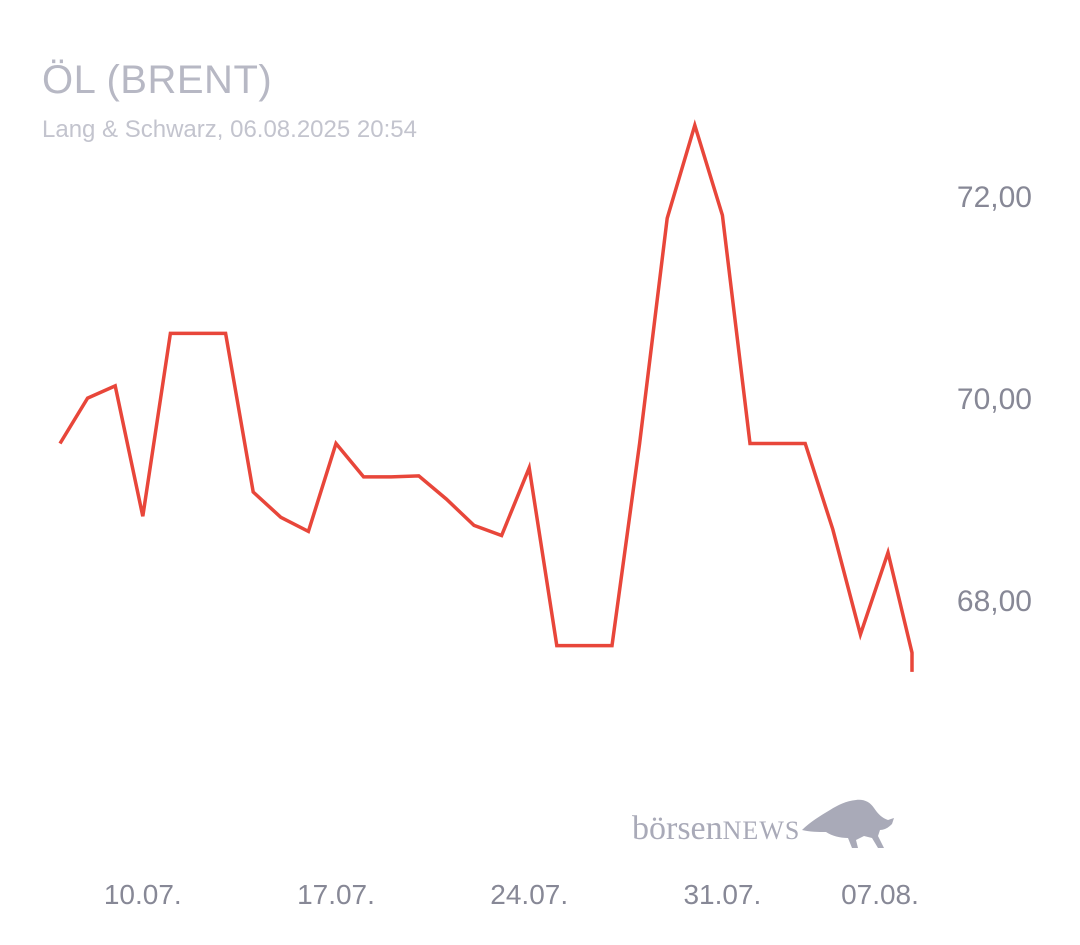 This screenshot has height=945, width=1080. I want to click on y-tick-label: 72,00, so click(994, 197).